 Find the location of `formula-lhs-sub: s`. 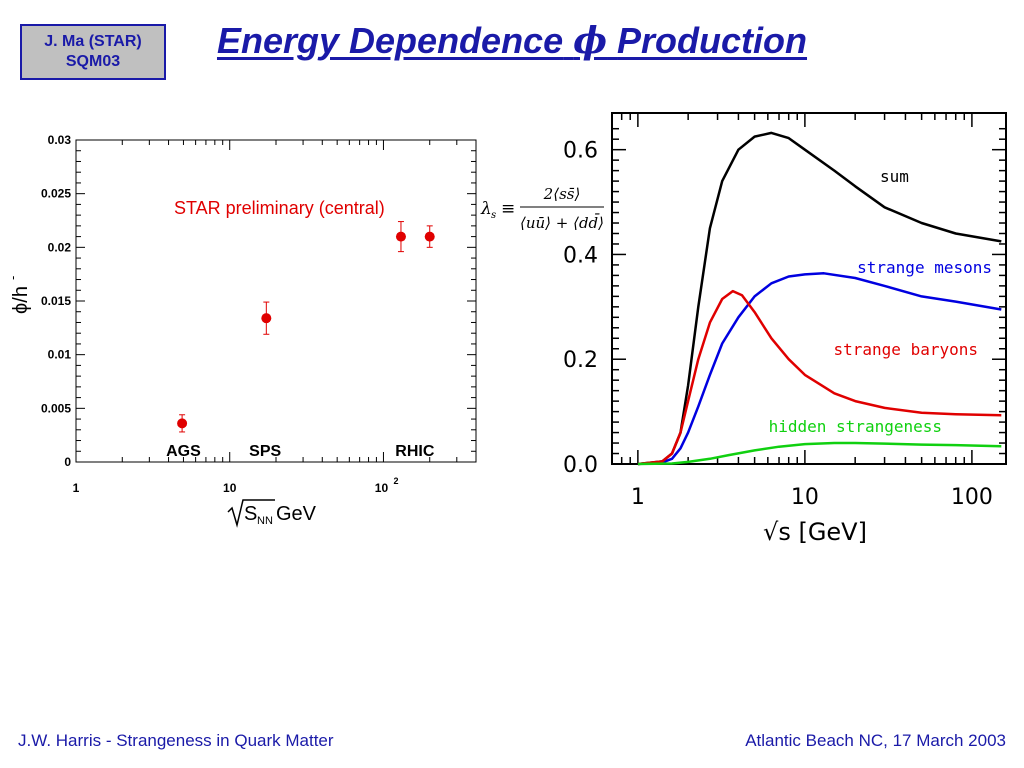

formula-lhs-sub: s is located at coordinates (493, 215).